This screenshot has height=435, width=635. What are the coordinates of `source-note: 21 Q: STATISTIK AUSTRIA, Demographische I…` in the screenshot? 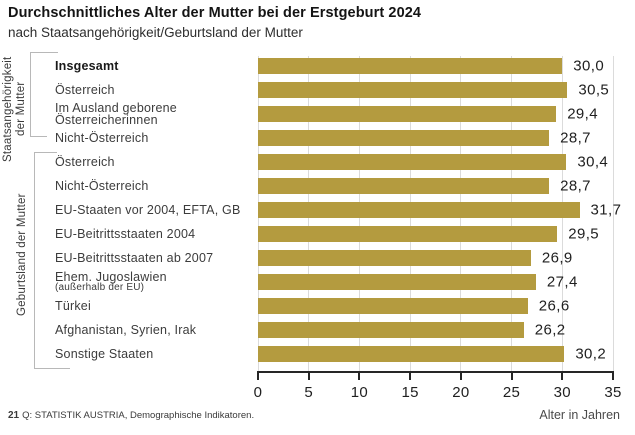 It's located at (131, 415).